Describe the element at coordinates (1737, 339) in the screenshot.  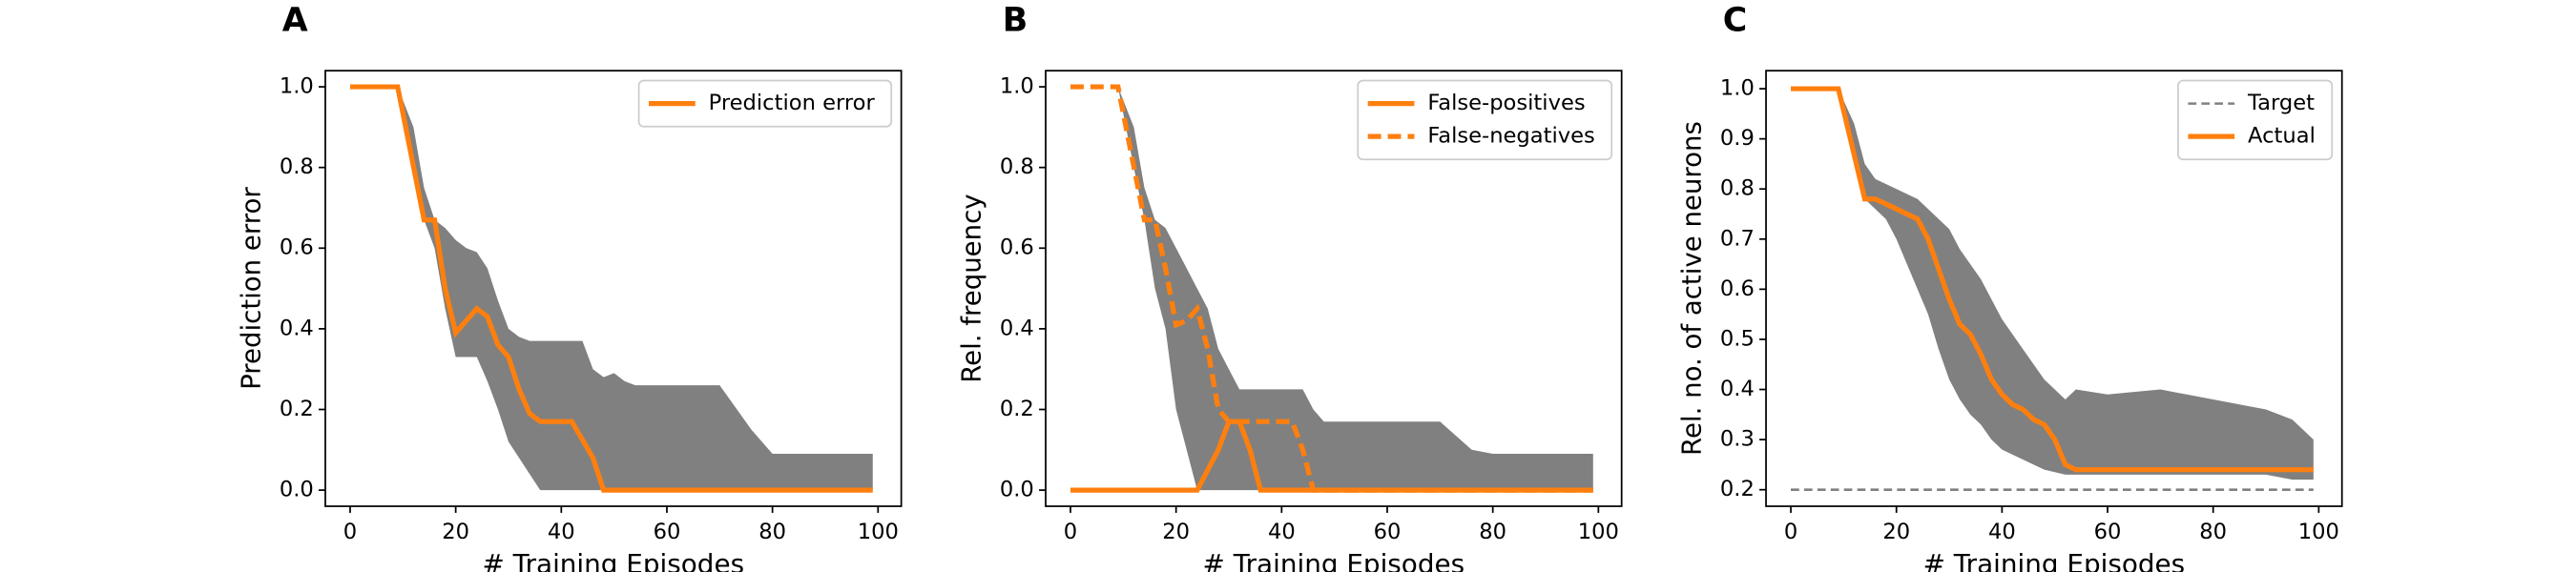
I see `y-tick-label: 0.5` at that location.